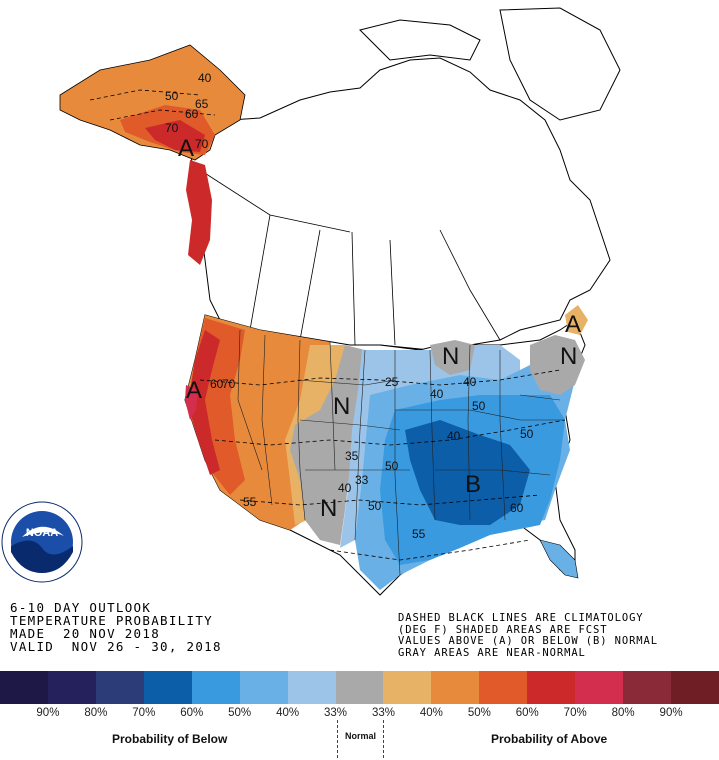  What do you see at coordinates (170, 739) in the screenshot?
I see `below-caption: Probability of Below` at bounding box center [170, 739].